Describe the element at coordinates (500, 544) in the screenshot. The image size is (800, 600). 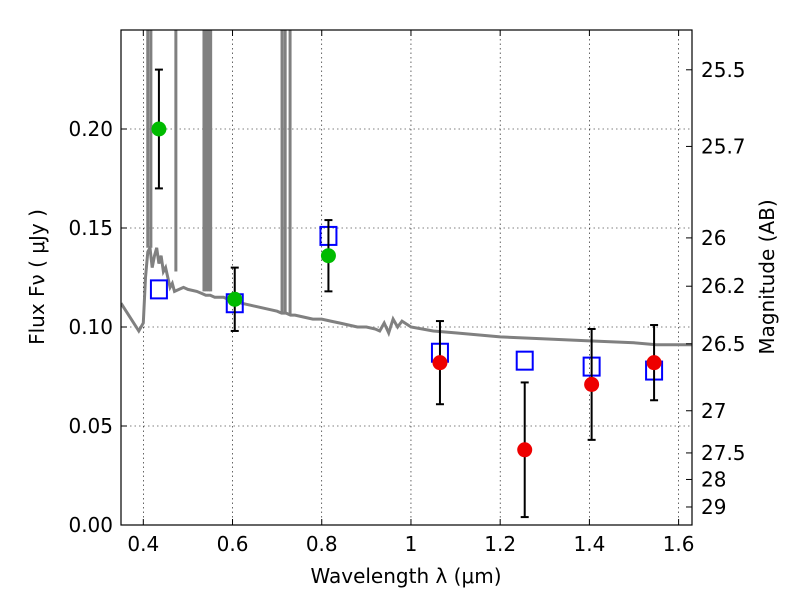
I see `x-tick-label: 1.2` at that location.